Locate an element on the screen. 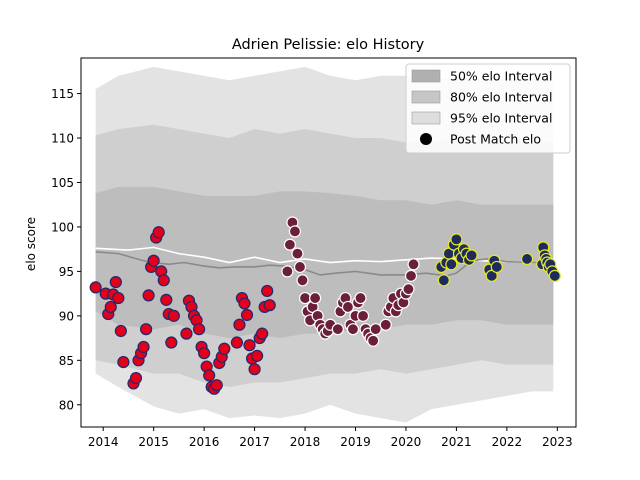  y-tick-label: 100 is located at coordinates (62, 227).